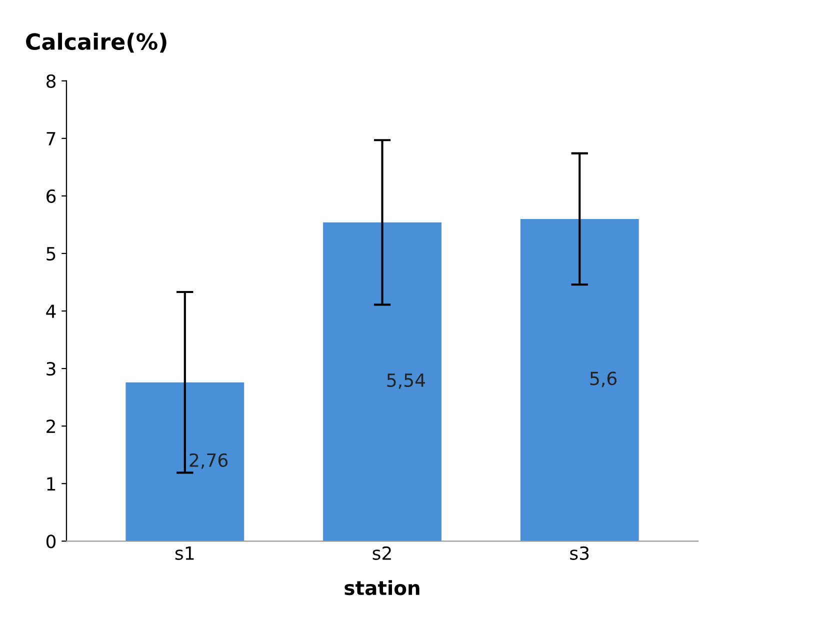  What do you see at coordinates (96, 42) in the screenshot?
I see `y-axis-title: Calcaire(%)` at bounding box center [96, 42].